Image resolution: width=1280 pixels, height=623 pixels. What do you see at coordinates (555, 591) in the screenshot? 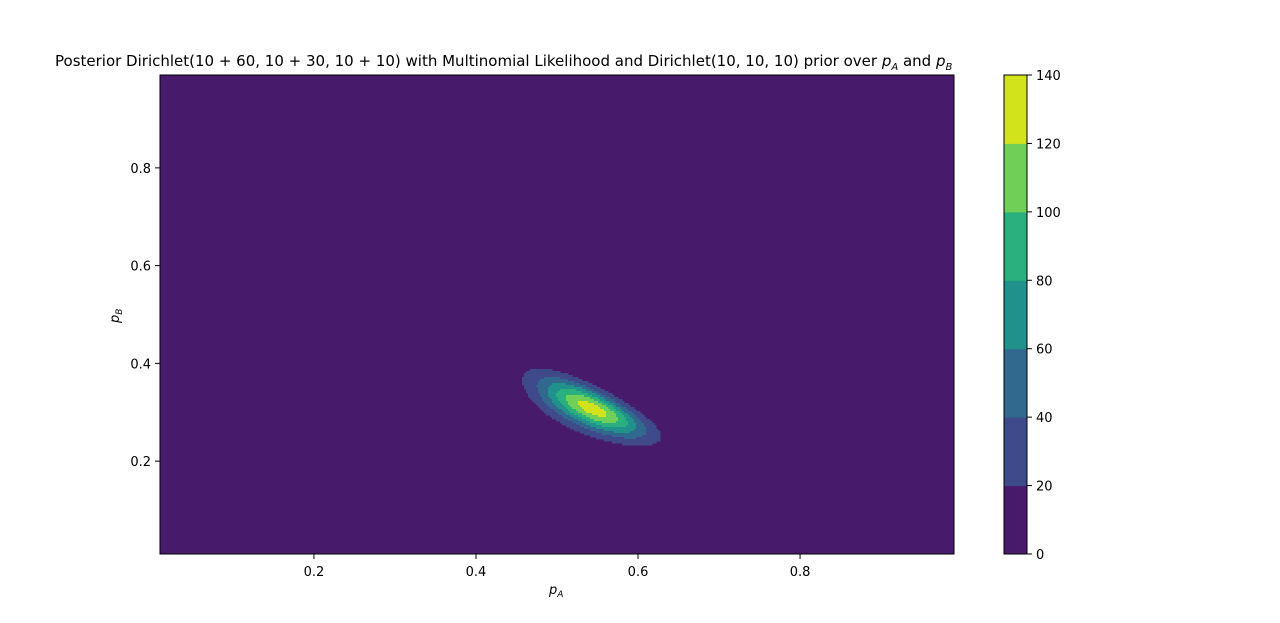
I see `x-axis-label: pA` at bounding box center [555, 591].